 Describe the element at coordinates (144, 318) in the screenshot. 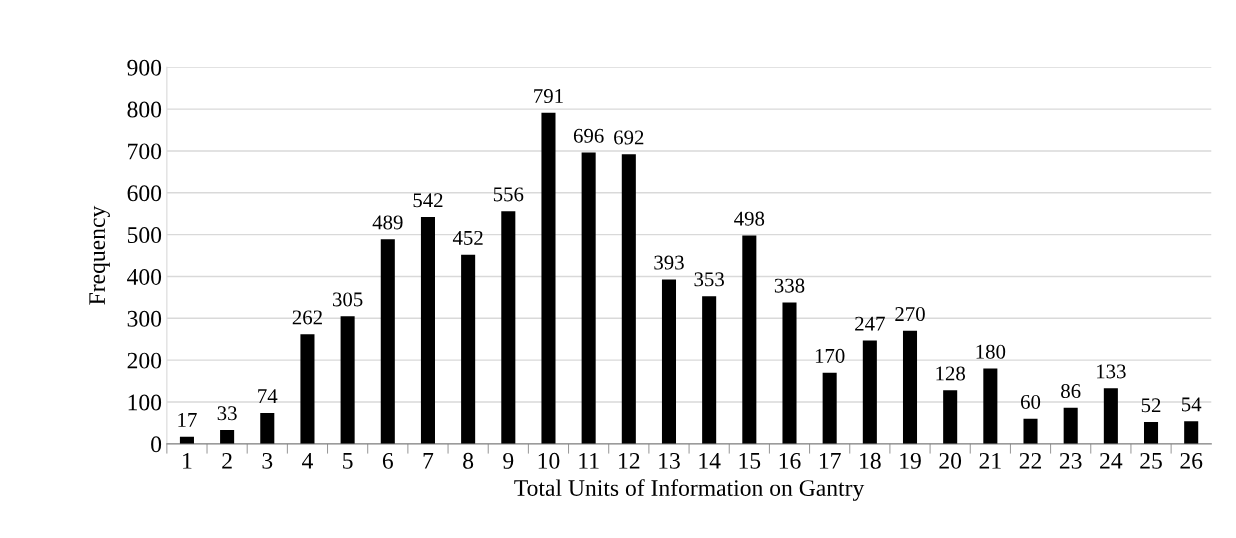

I see `y-tick-label: 300` at that location.